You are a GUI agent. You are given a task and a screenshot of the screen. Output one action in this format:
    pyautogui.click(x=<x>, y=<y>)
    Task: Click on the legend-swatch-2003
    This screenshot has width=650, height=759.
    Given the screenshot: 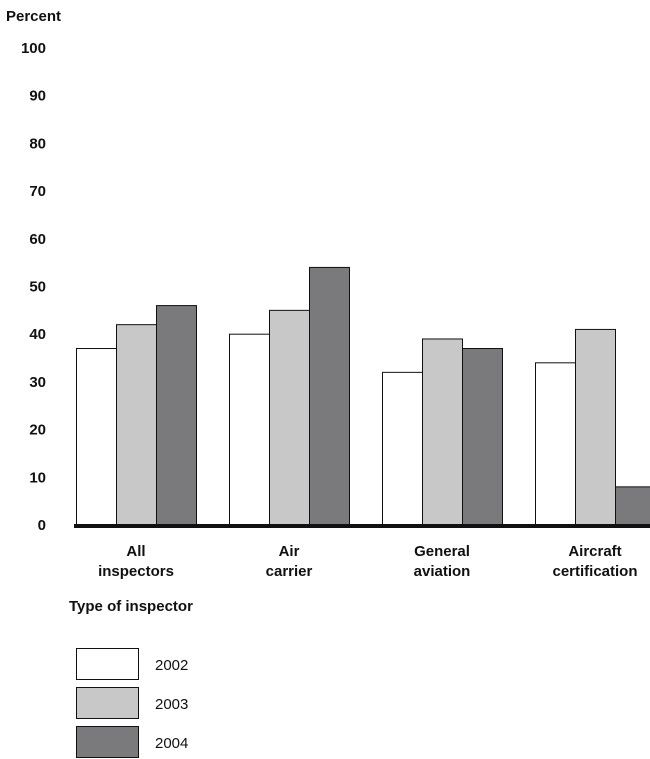 What is the action you would take?
    pyautogui.click(x=108, y=703)
    